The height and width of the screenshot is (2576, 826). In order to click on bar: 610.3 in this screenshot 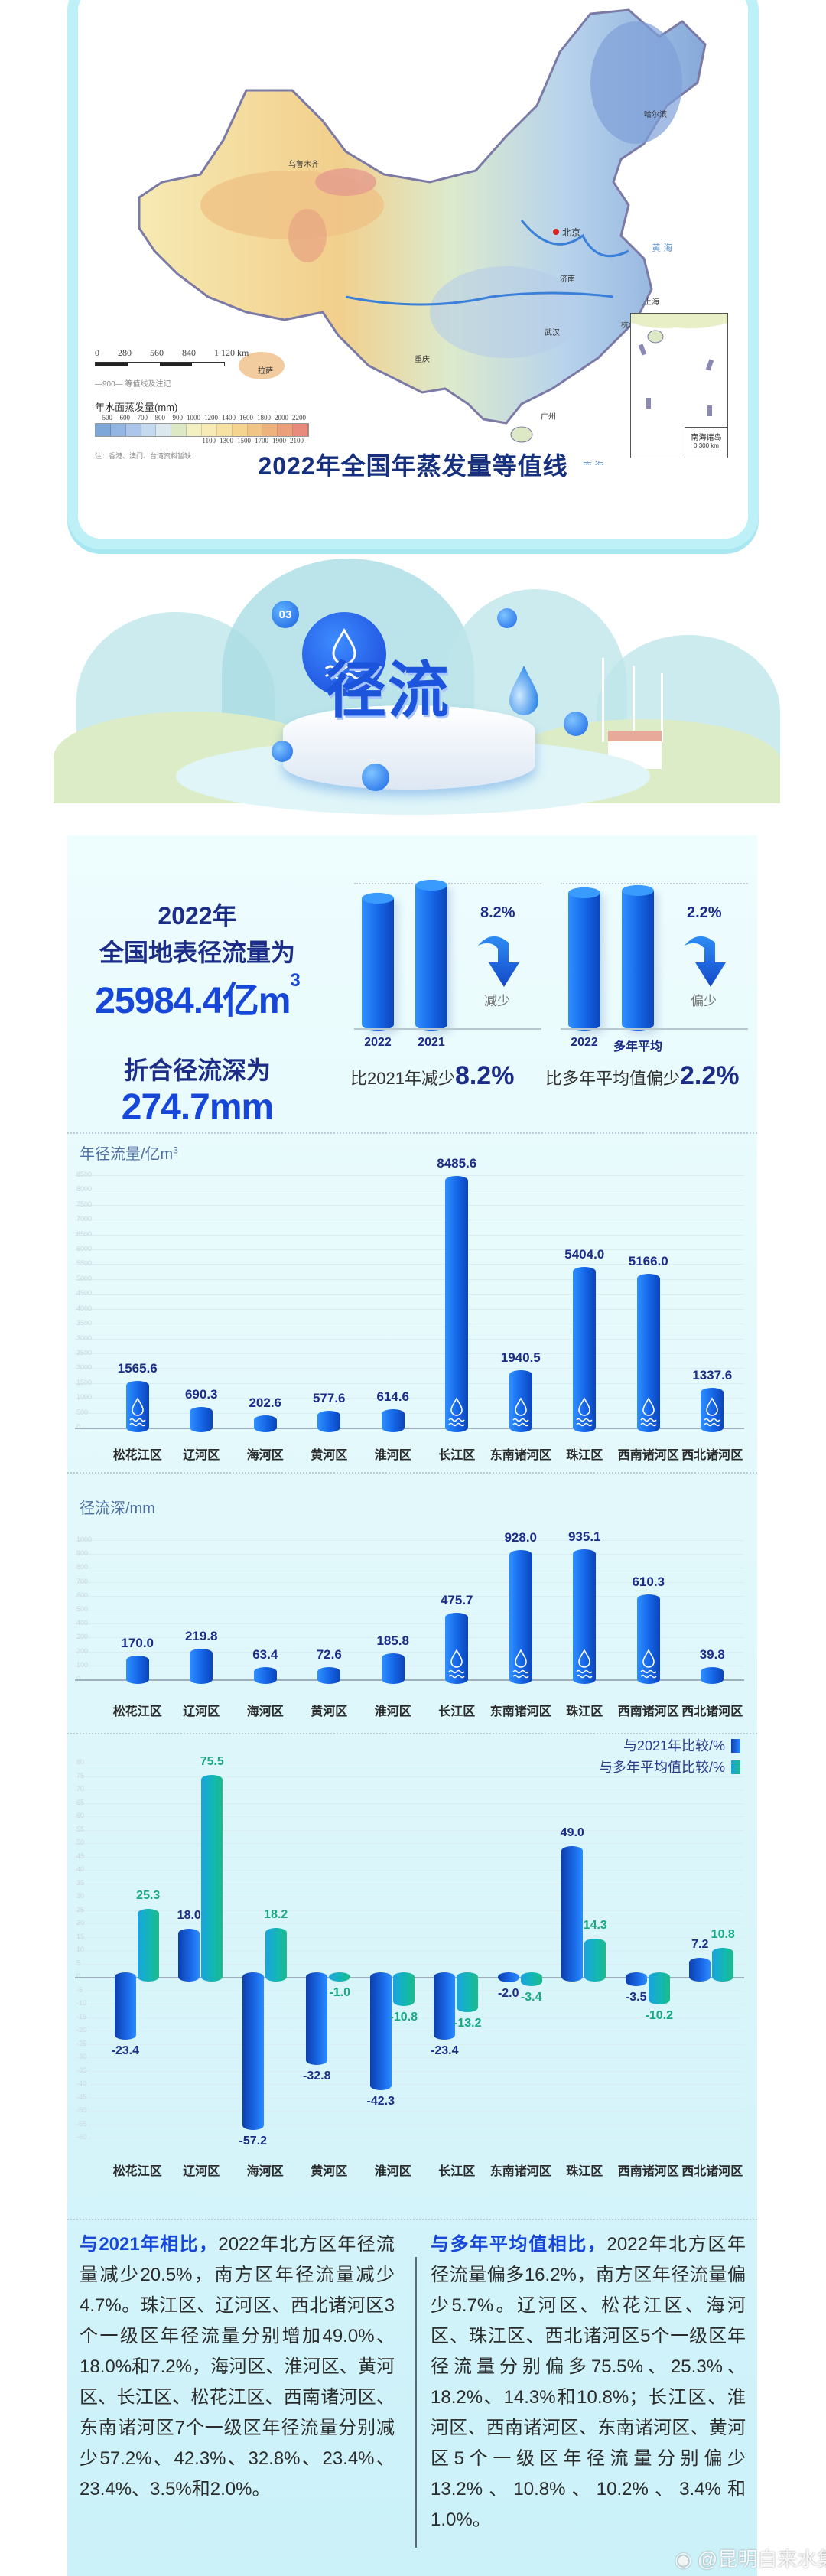, I will do `click(649, 1630)`.